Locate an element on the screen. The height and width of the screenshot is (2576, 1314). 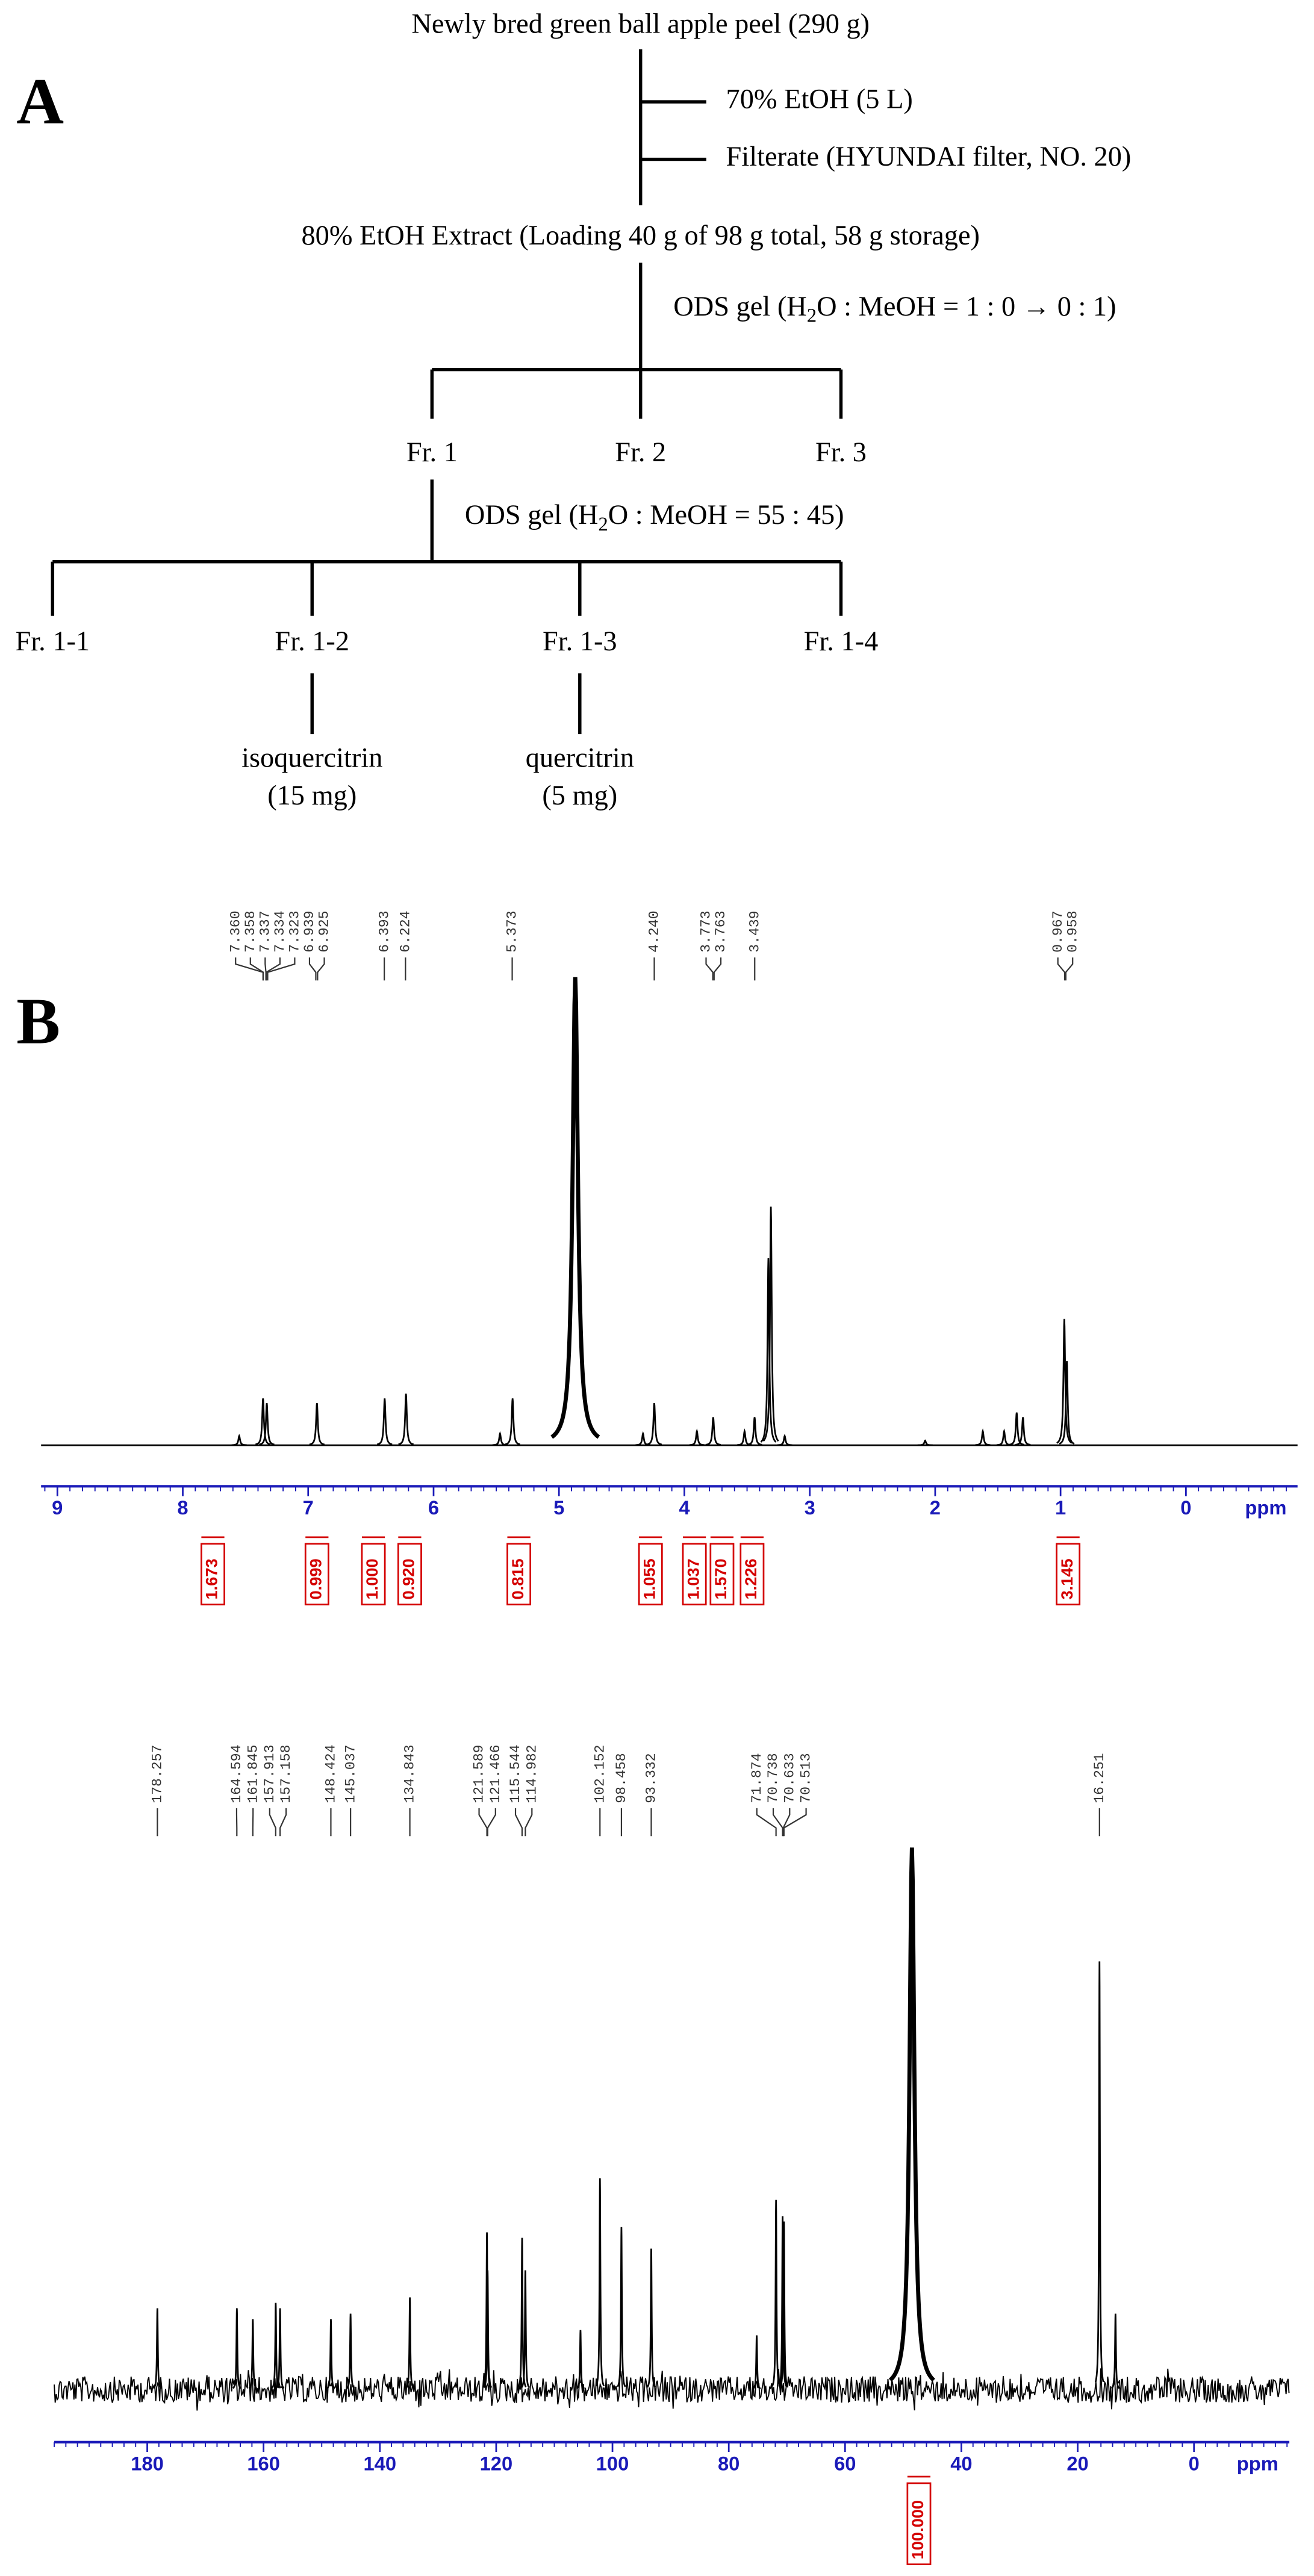
x-tick-label: 40 is located at coordinates (961, 2464).